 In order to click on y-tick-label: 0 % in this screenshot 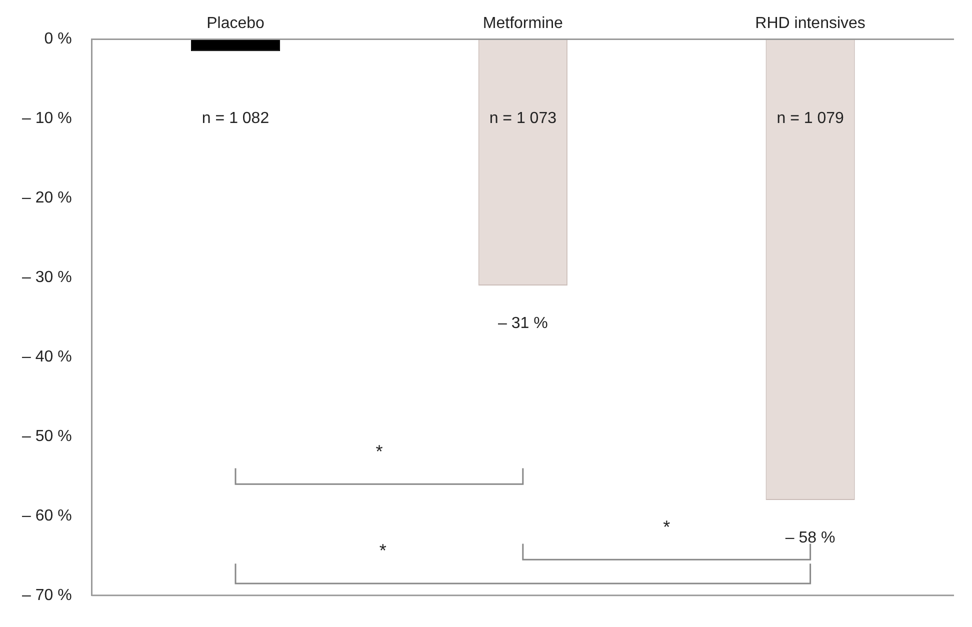, I will do `click(58, 39)`.